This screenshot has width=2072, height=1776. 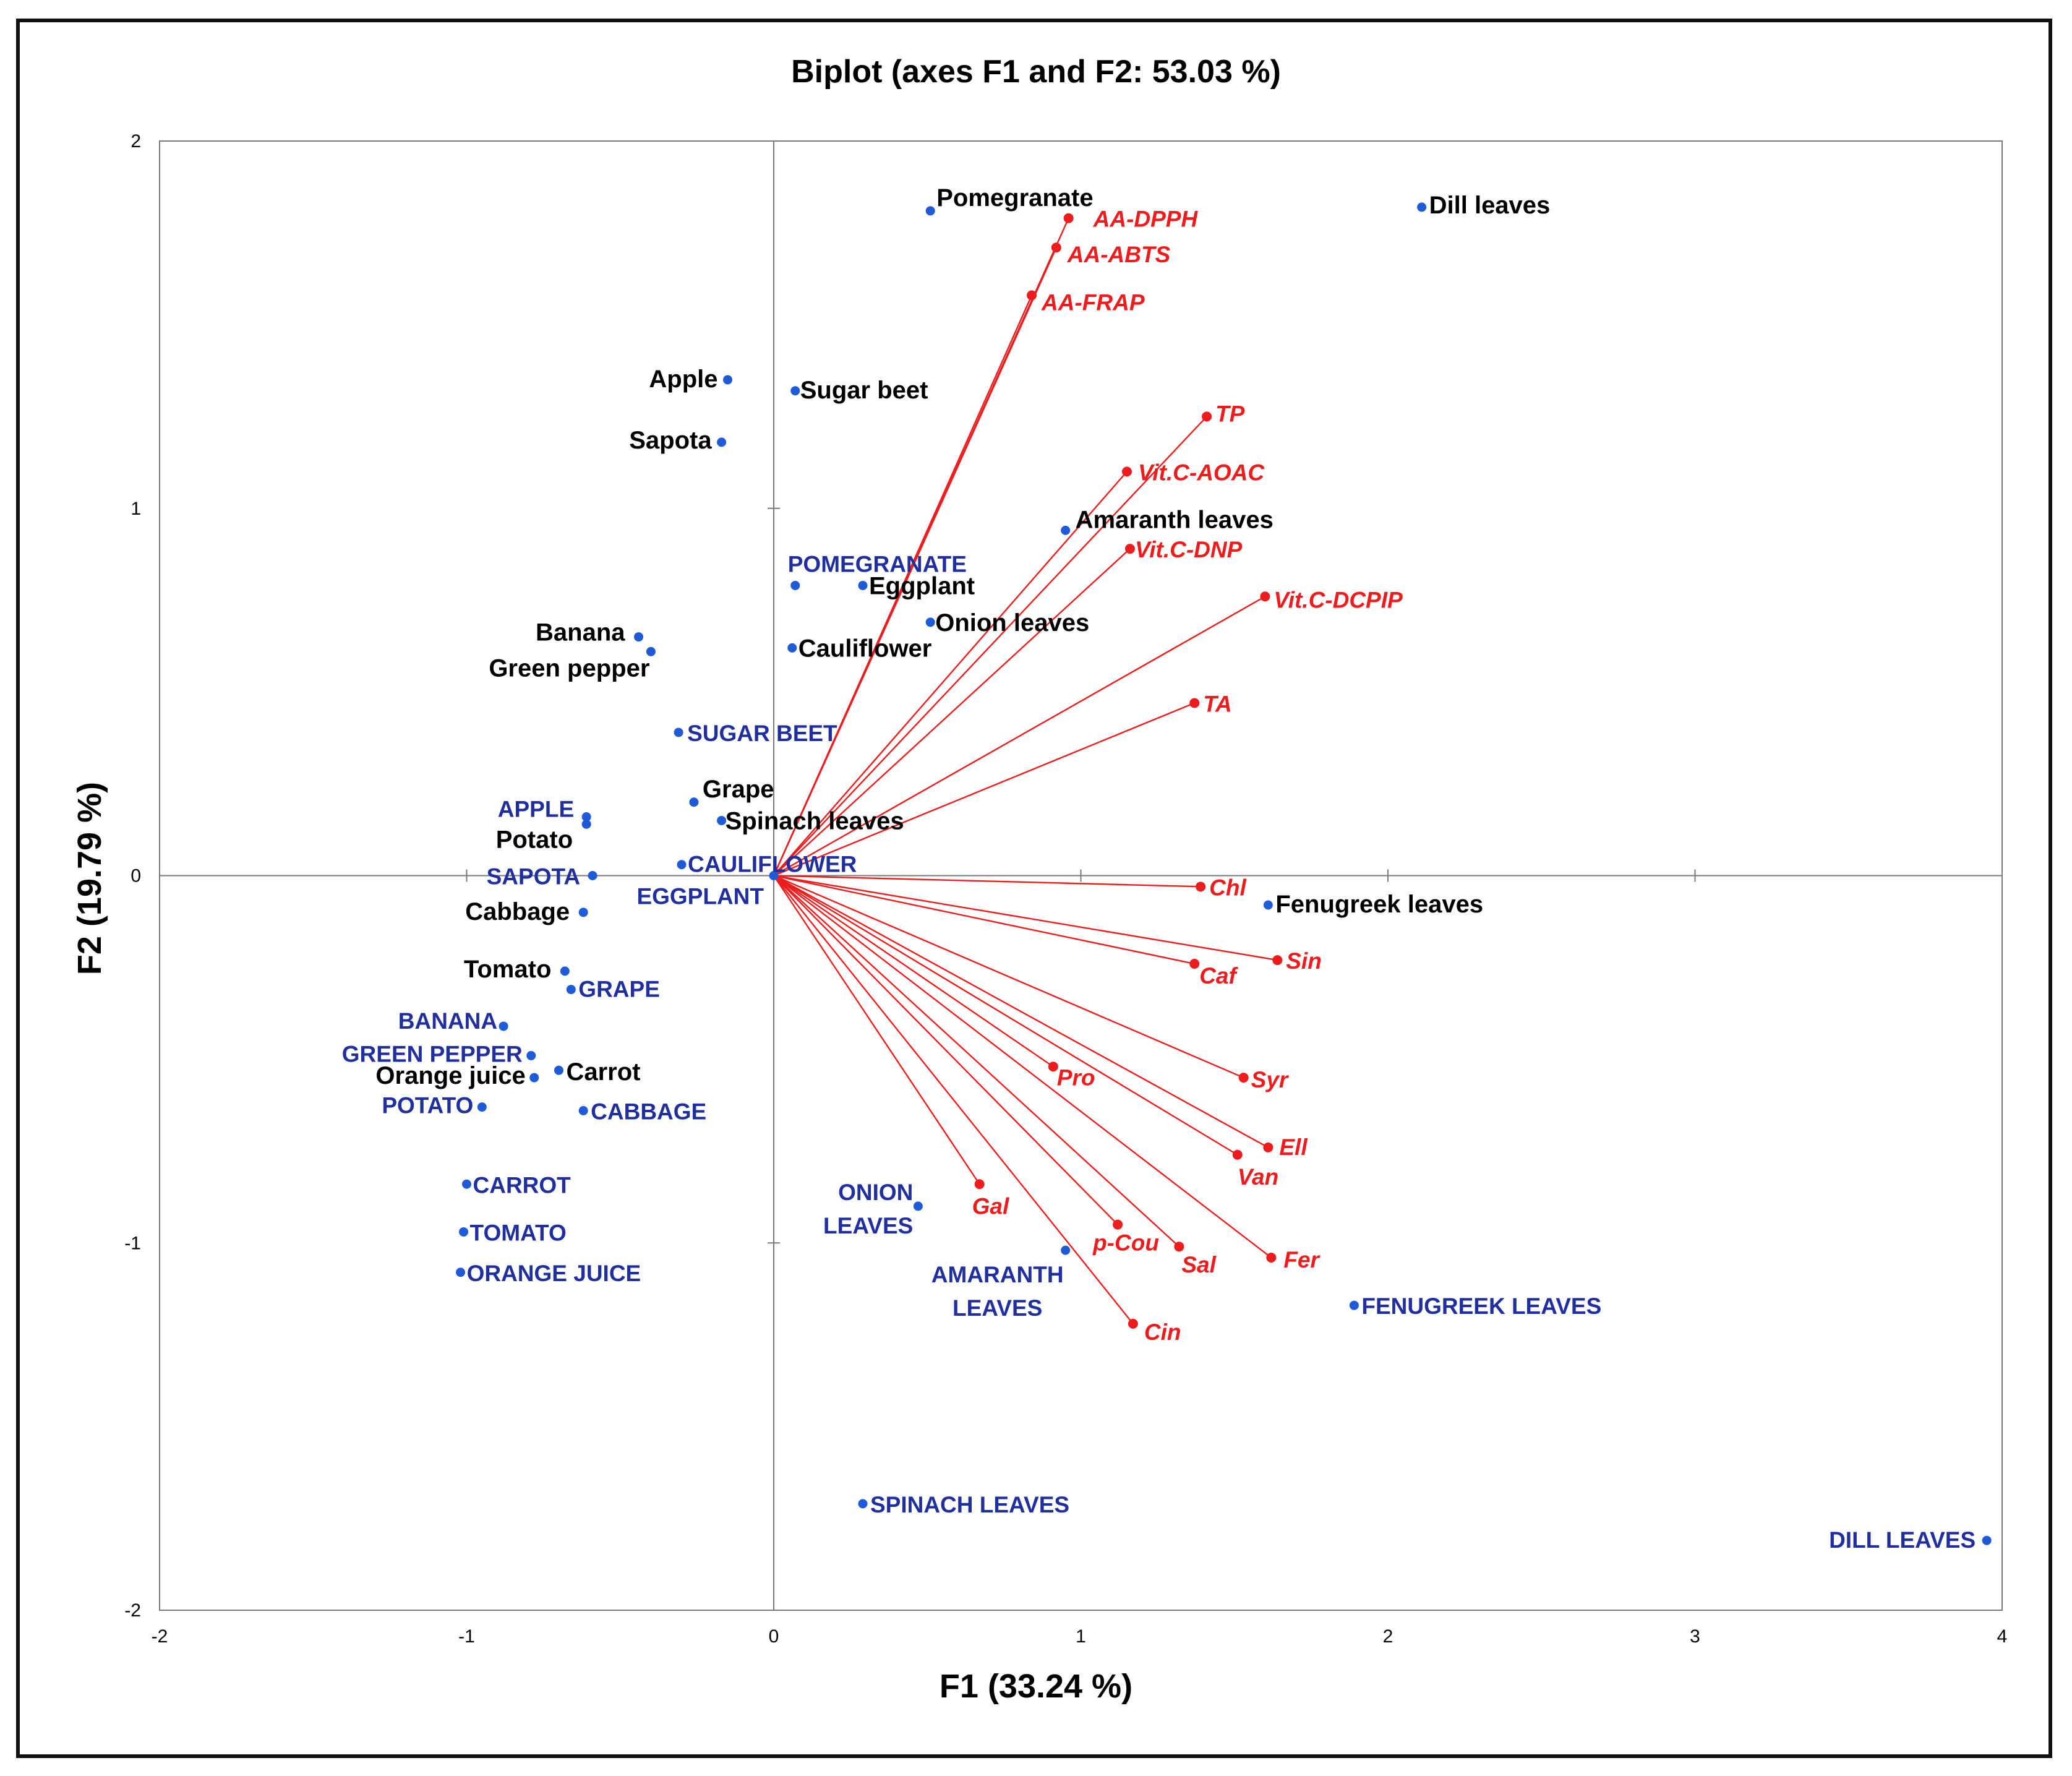 What do you see at coordinates (877, 564) in the screenshot?
I see `supplementary-label-pomegranate: POMEGRANATE` at bounding box center [877, 564].